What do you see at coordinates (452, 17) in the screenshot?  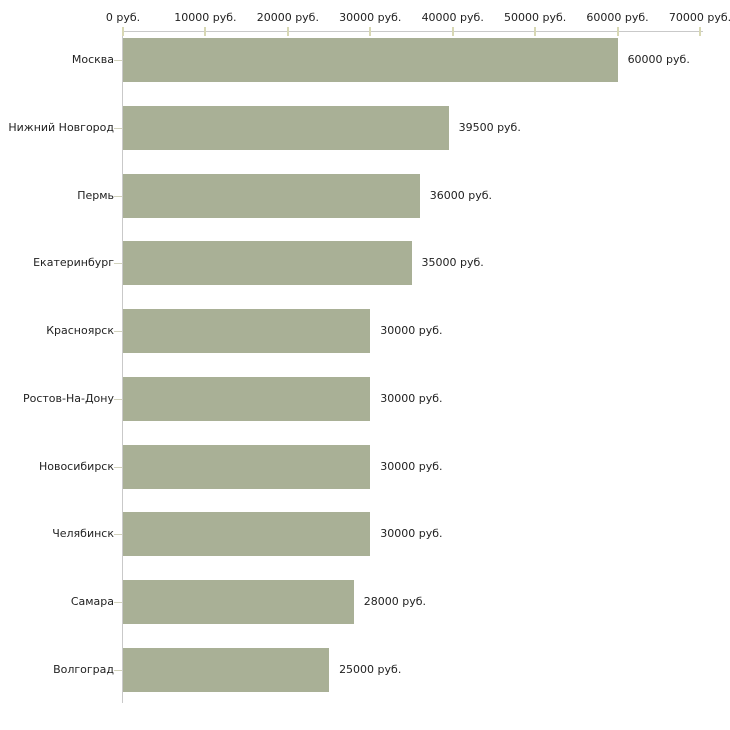 I see `x-tick-label: 40000 руб.` at bounding box center [452, 17].